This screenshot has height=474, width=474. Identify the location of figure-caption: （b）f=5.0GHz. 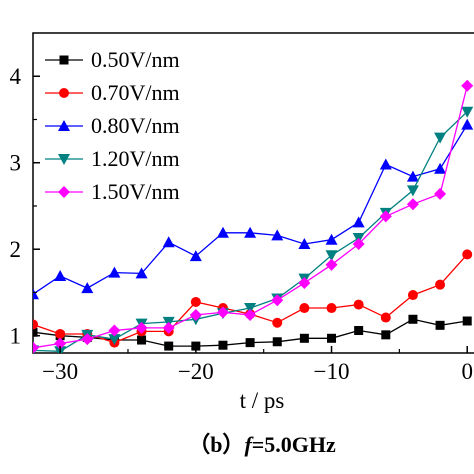
(262, 444).